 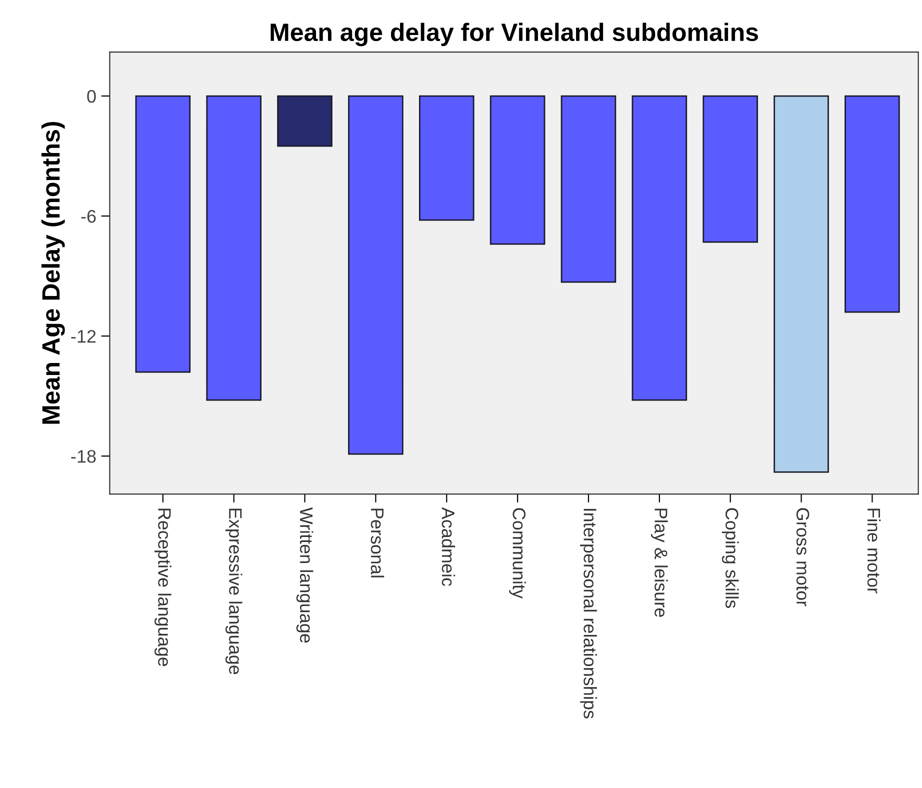 What do you see at coordinates (803, 557) in the screenshot?
I see `x-tick-label: Gross motor` at bounding box center [803, 557].